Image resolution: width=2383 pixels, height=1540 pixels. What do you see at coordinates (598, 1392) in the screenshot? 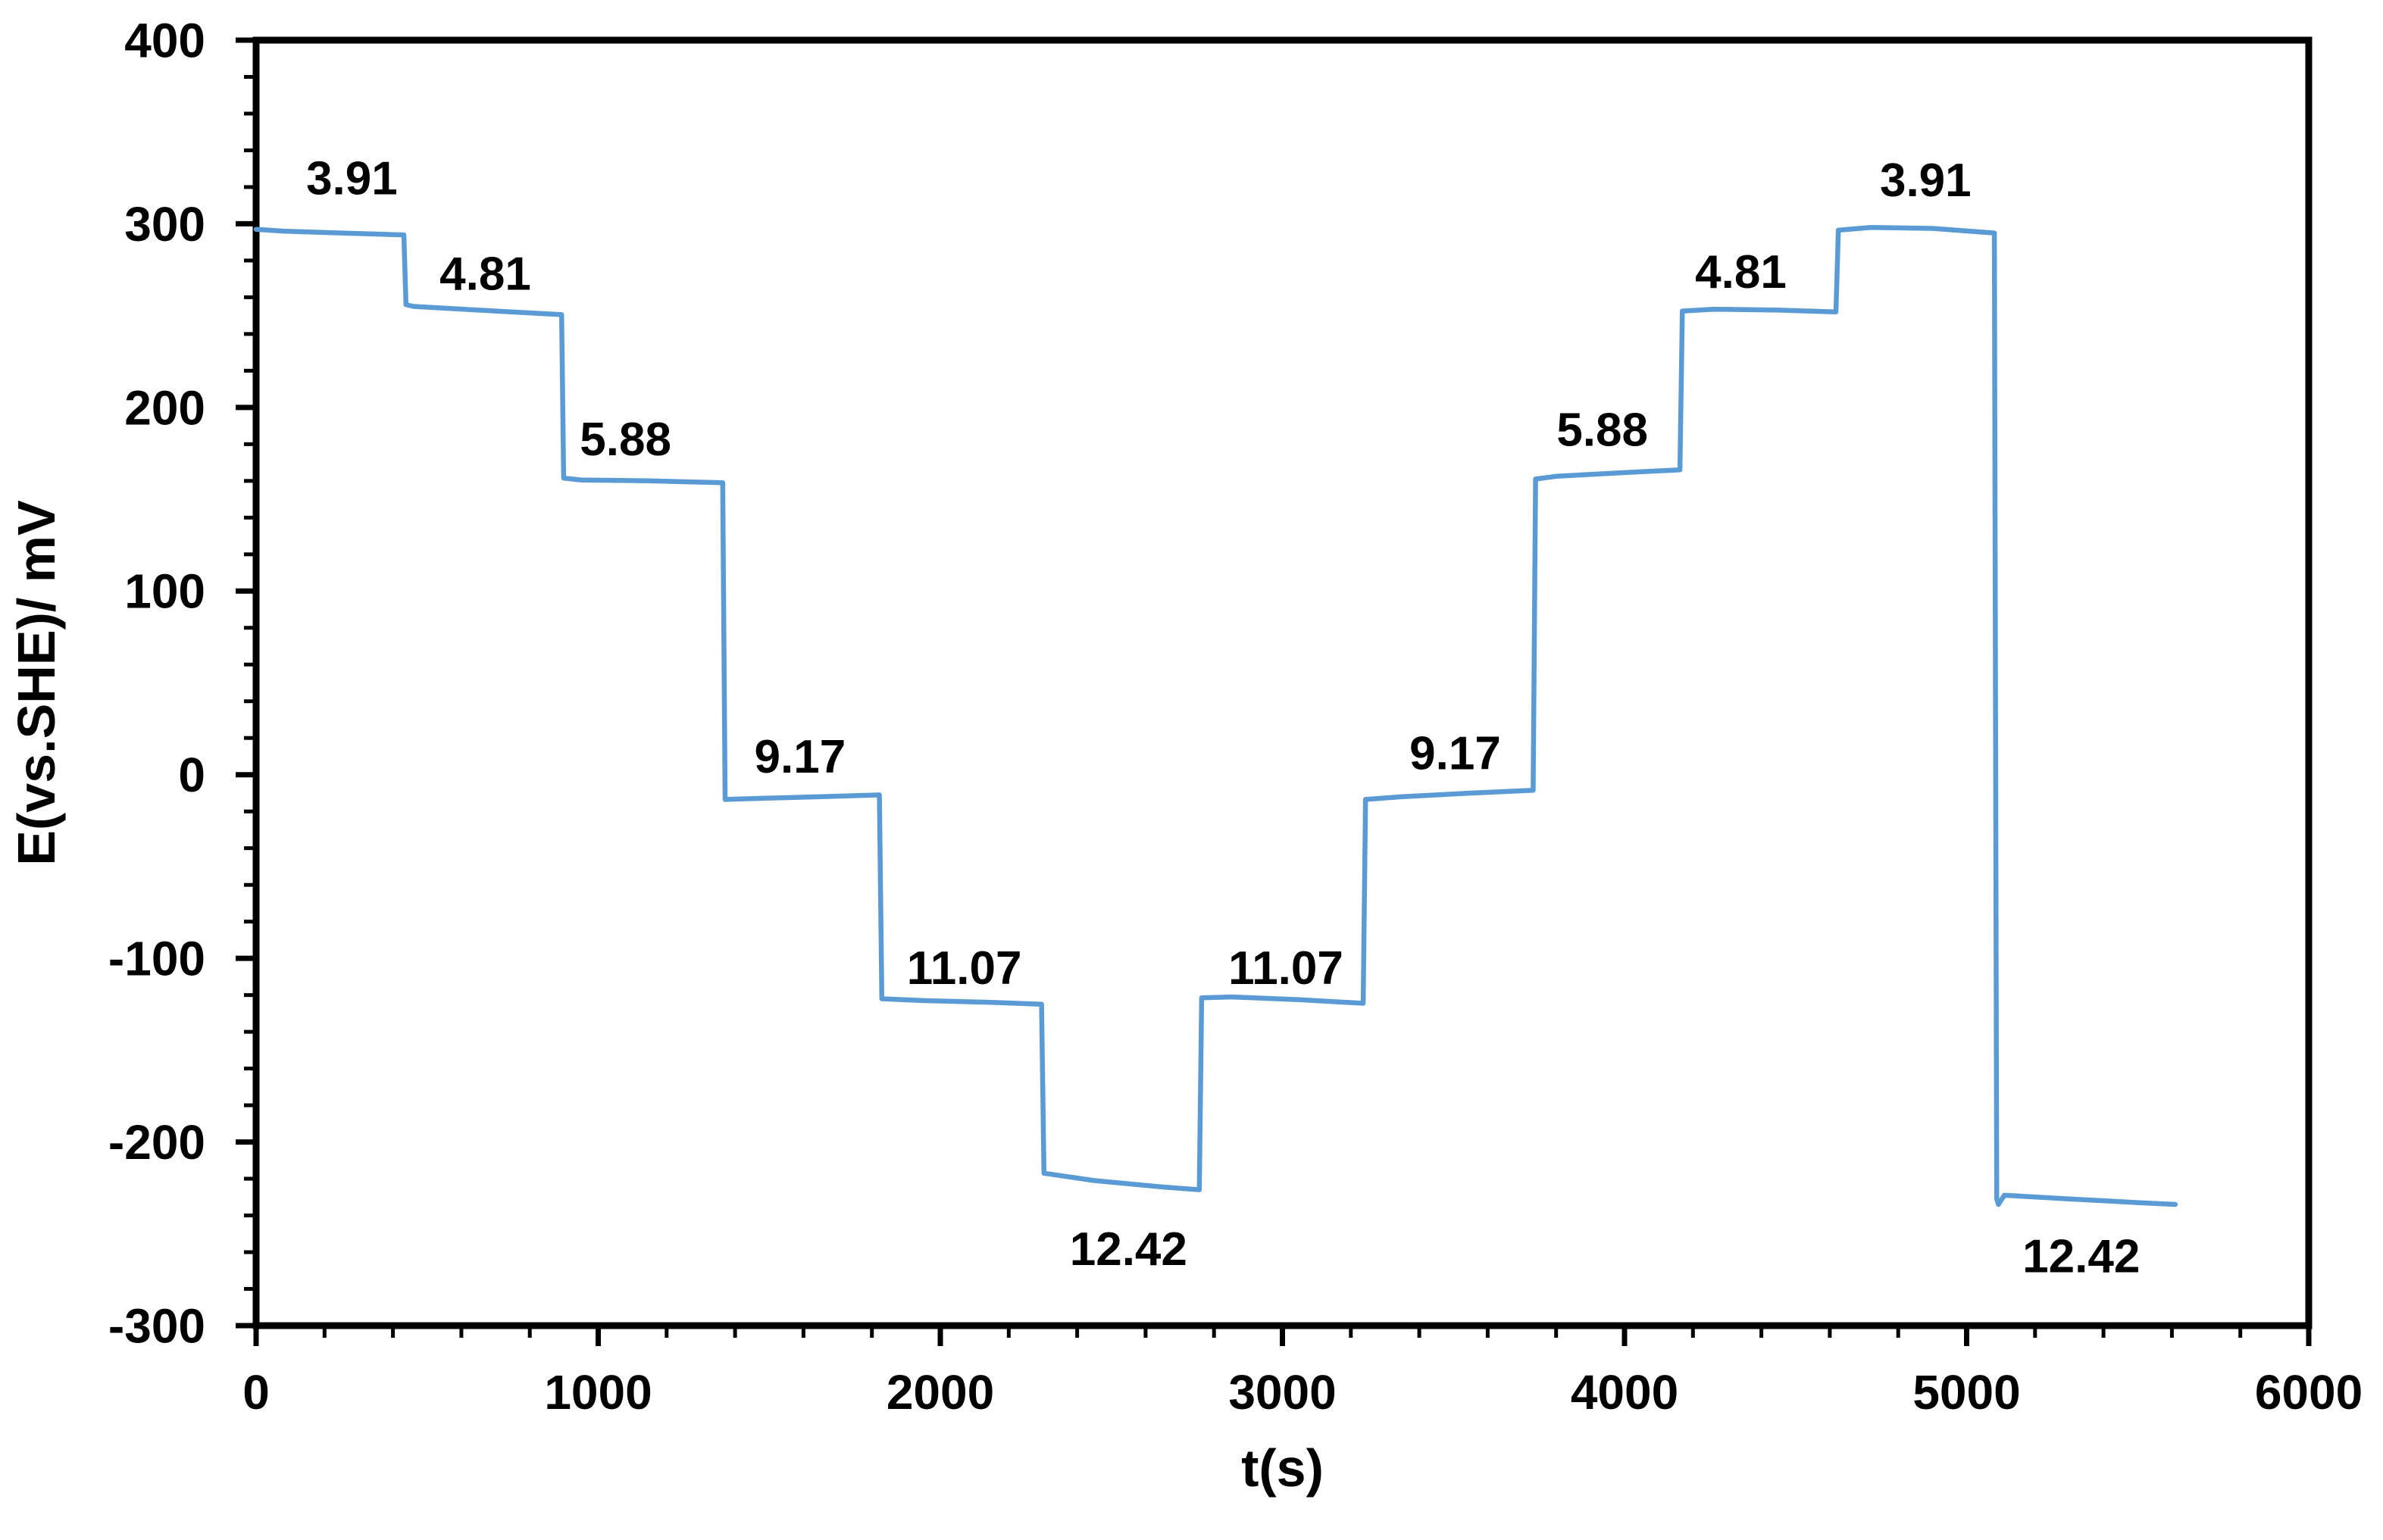
I see `x-tick-label: 1000` at bounding box center [598, 1392].